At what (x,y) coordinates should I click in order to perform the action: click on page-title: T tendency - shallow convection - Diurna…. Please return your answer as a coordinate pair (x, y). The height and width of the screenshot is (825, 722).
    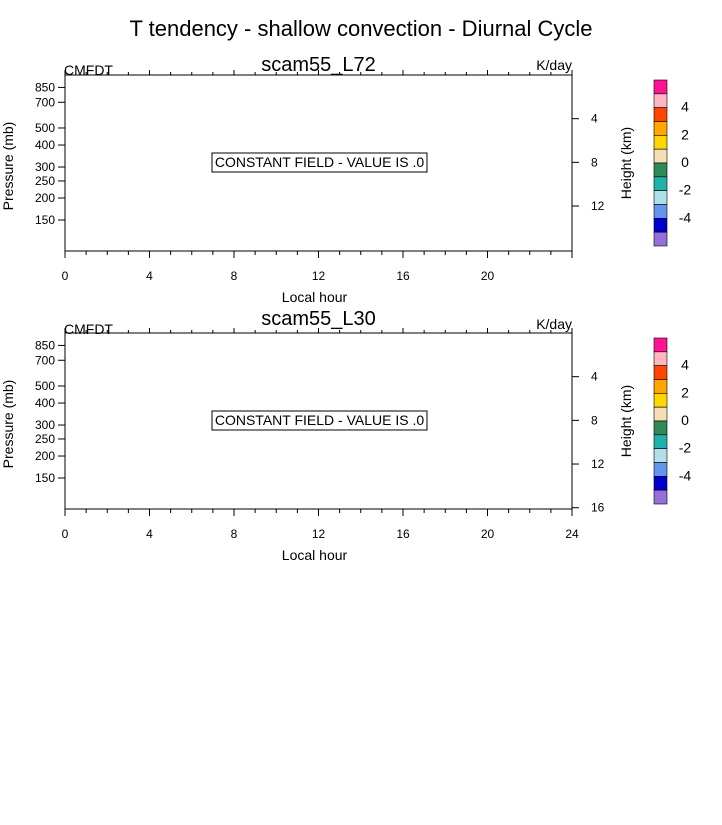
    Looking at the image, I should click on (360, 28).